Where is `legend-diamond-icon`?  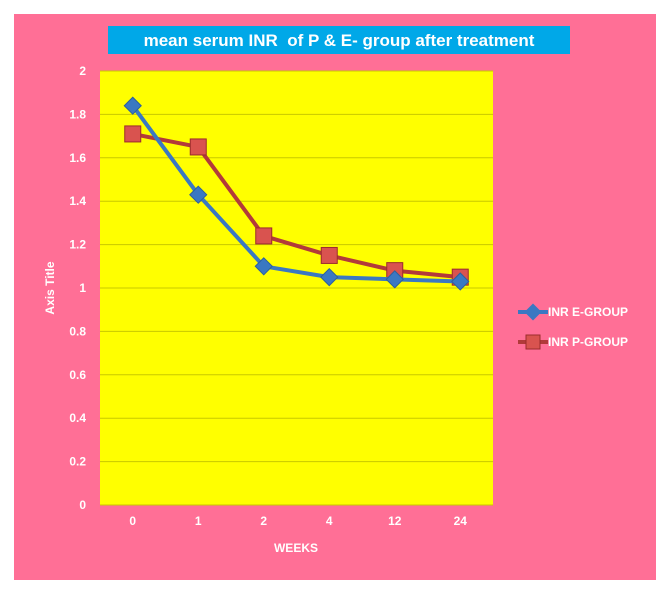
legend-diamond-icon is located at coordinates (533, 312).